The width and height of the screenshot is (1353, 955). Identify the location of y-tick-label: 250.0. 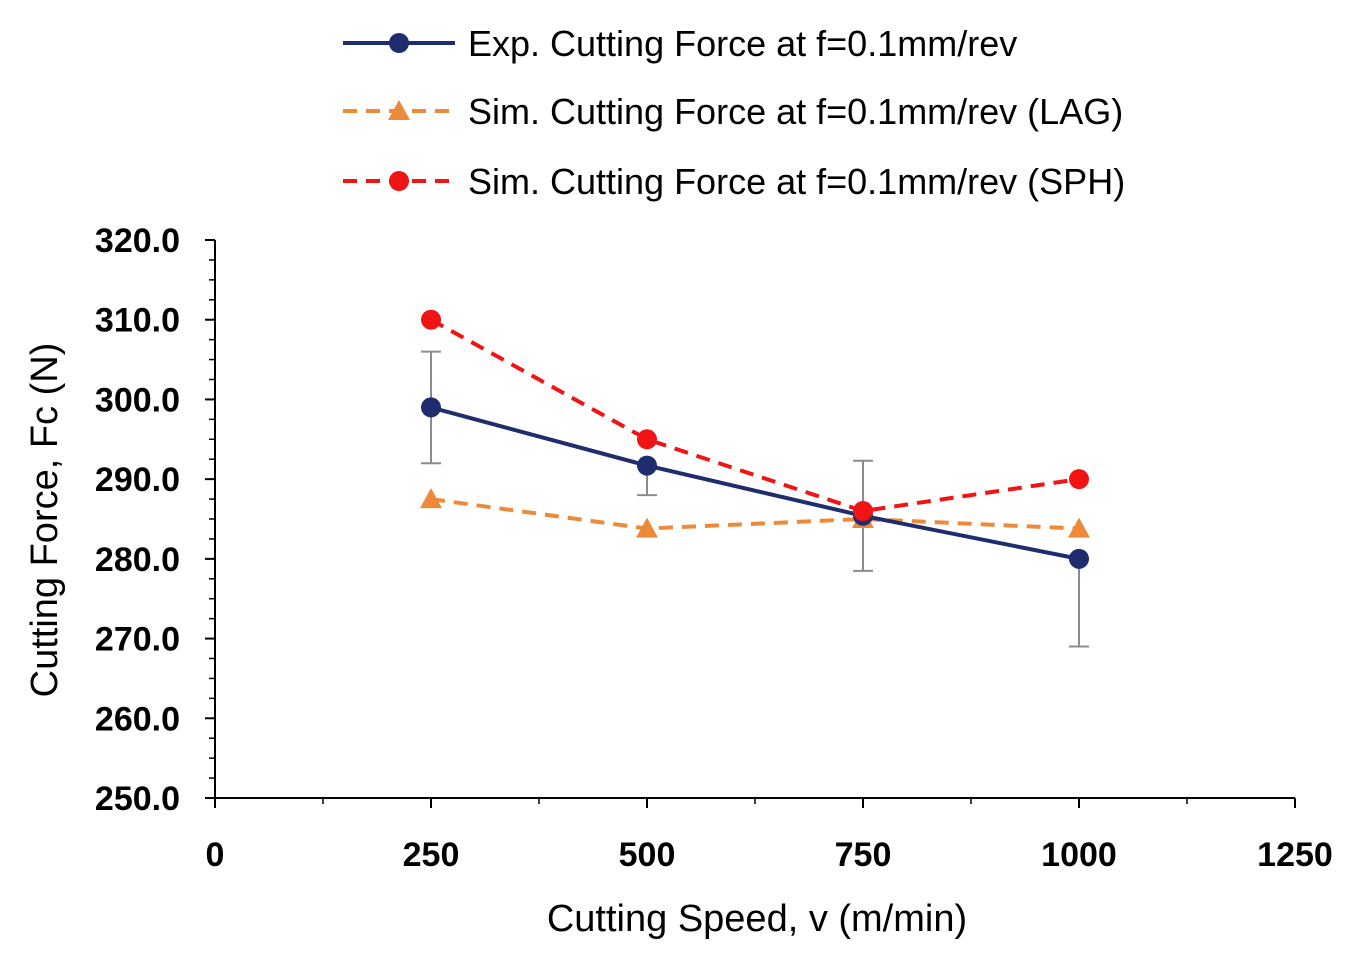
(137, 799).